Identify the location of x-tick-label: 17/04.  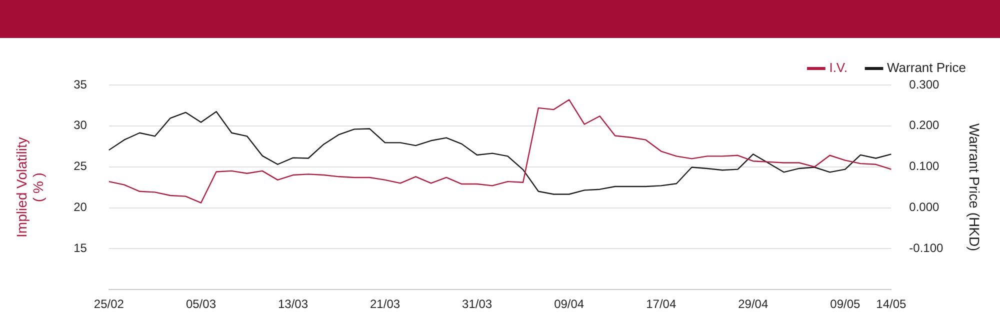
(661, 304).